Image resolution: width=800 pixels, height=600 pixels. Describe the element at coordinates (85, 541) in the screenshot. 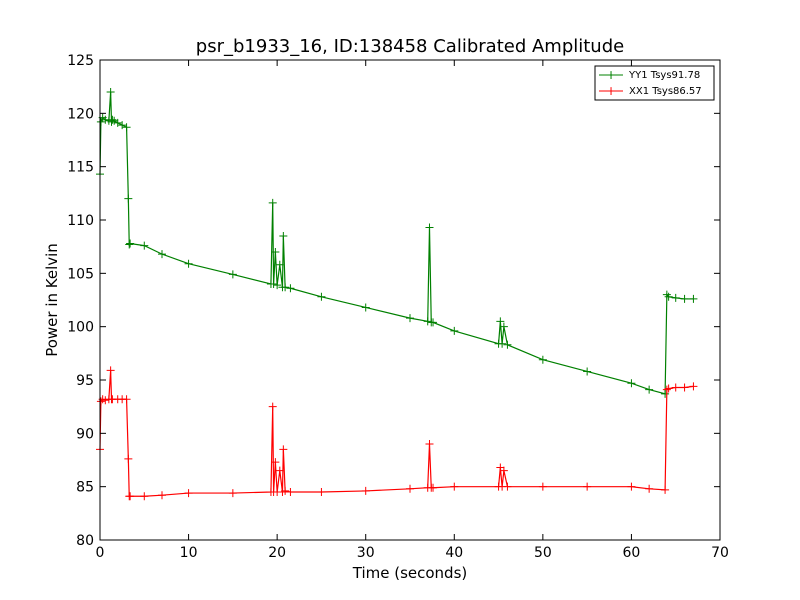

I see `y-tick-label: 80` at that location.